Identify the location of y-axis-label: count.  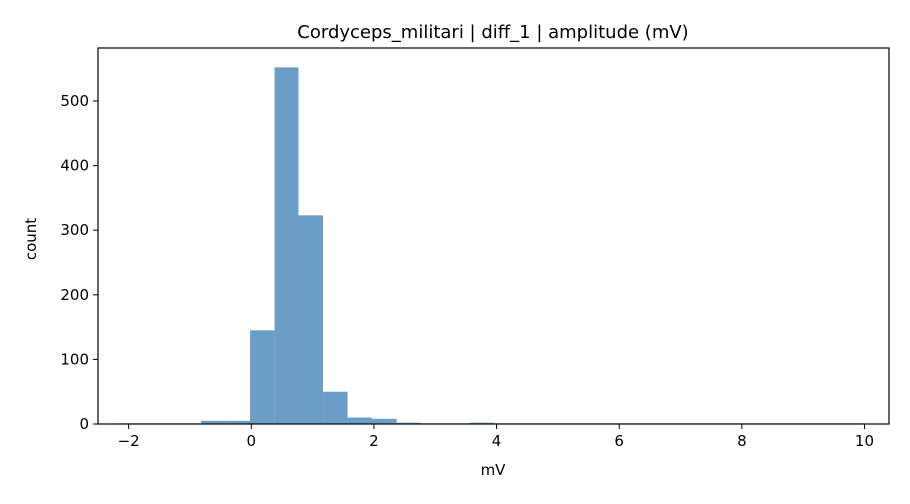
(31, 239).